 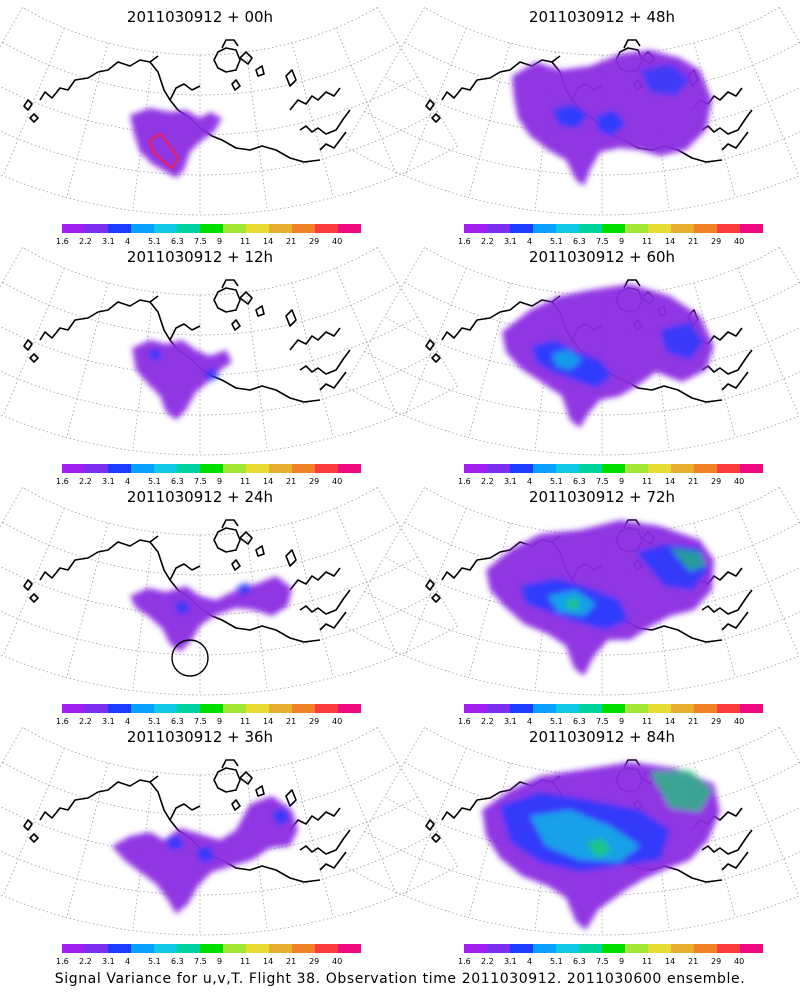 What do you see at coordinates (337, 481) in the screenshot?
I see `colorbar-label: 40` at bounding box center [337, 481].